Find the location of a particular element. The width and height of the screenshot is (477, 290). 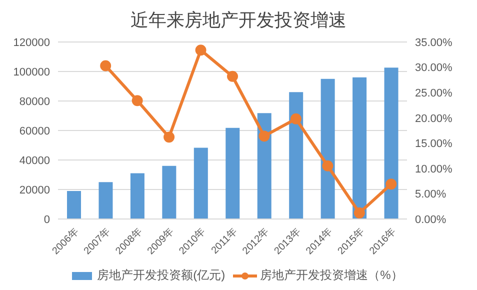

y-tick-label: 40000 is located at coordinates (34, 160).